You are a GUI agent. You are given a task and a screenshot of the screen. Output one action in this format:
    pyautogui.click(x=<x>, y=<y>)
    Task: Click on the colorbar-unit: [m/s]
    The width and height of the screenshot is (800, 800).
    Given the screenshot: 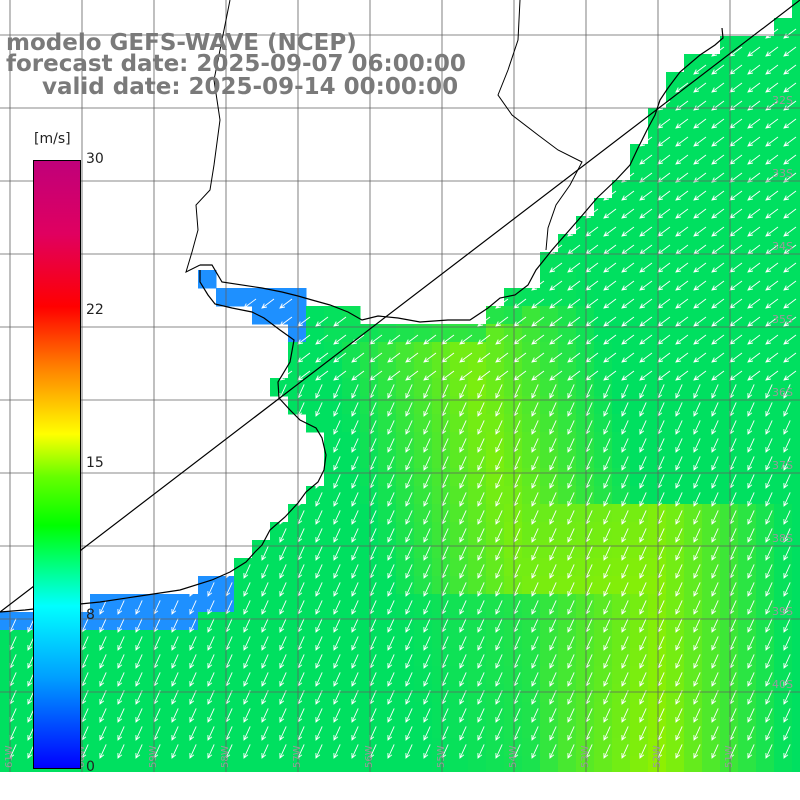 What is the action you would take?
    pyautogui.click(x=52, y=139)
    